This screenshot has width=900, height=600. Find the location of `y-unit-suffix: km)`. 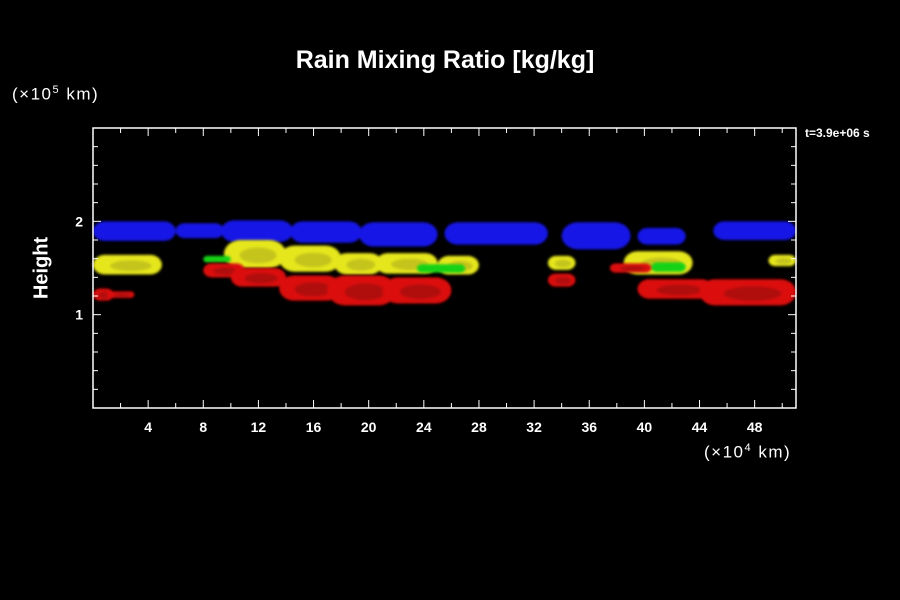

y-unit-suffix: km) is located at coordinates (80, 94).